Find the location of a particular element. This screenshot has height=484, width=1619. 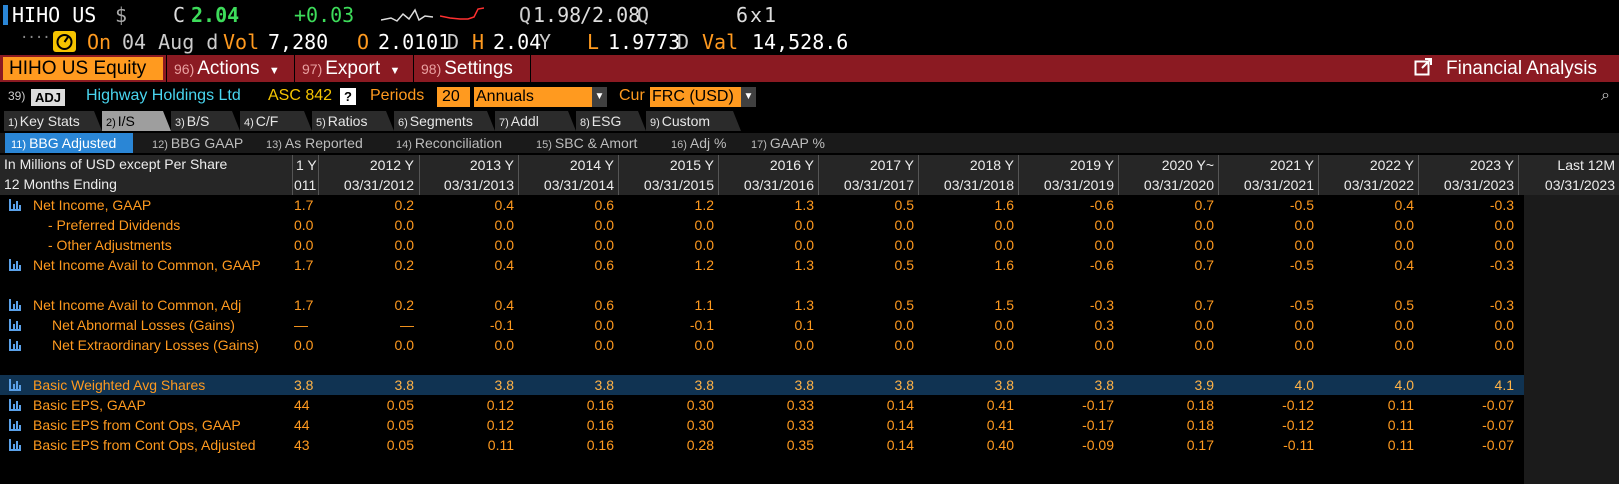

table-cell: 0.3 is located at coordinates (1104, 325).